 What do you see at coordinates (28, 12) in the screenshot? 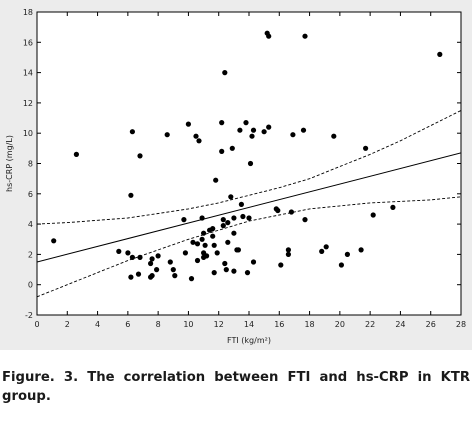
I see `y-tick-label: 18` at bounding box center [28, 12].